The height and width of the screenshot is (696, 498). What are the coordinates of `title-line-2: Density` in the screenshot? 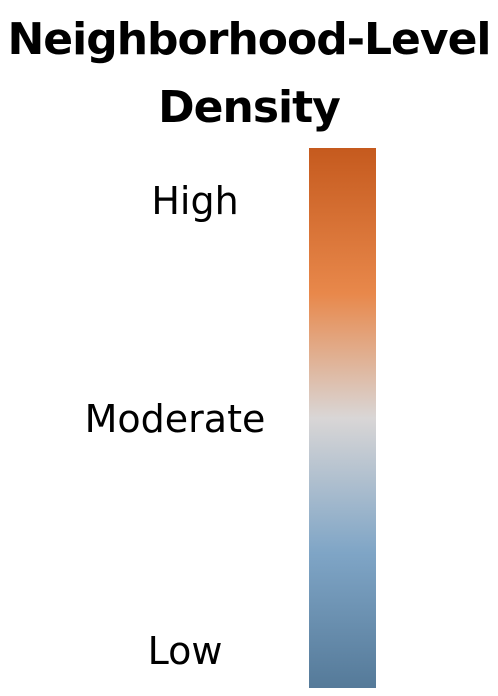 It's located at (249, 107).